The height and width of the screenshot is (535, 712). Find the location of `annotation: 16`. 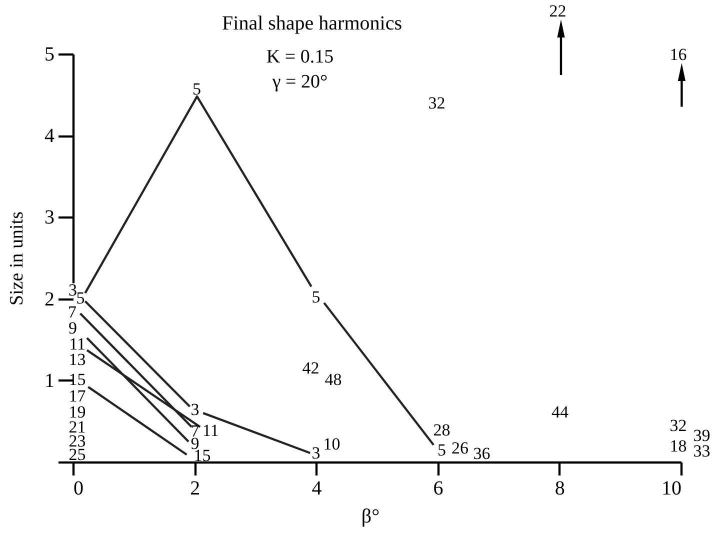

annotation: 16 is located at coordinates (678, 54).